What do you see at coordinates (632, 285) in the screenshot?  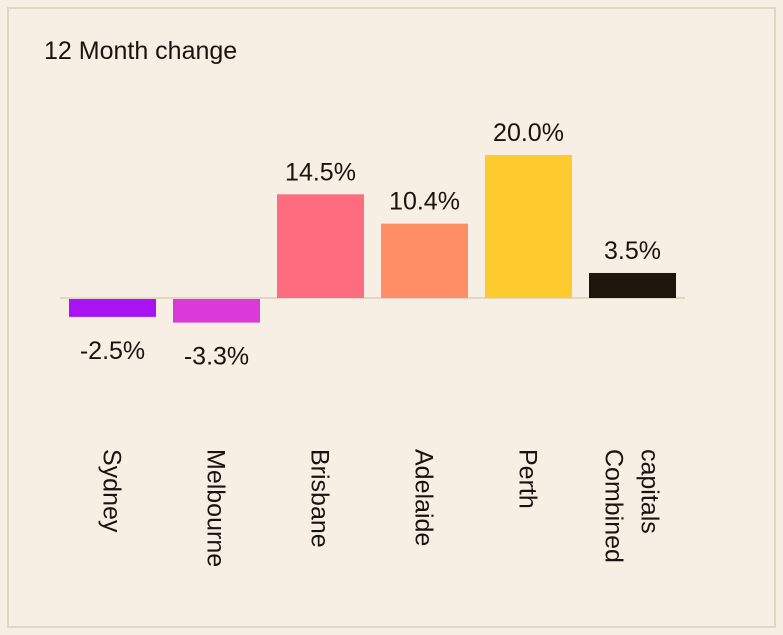 I see `bar-combined-capitals` at bounding box center [632, 285].